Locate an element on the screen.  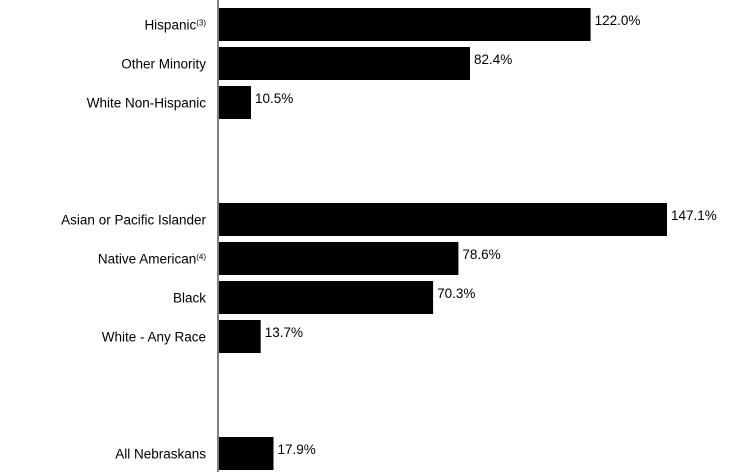
bar-white-non-hispanic is located at coordinates (235, 102).